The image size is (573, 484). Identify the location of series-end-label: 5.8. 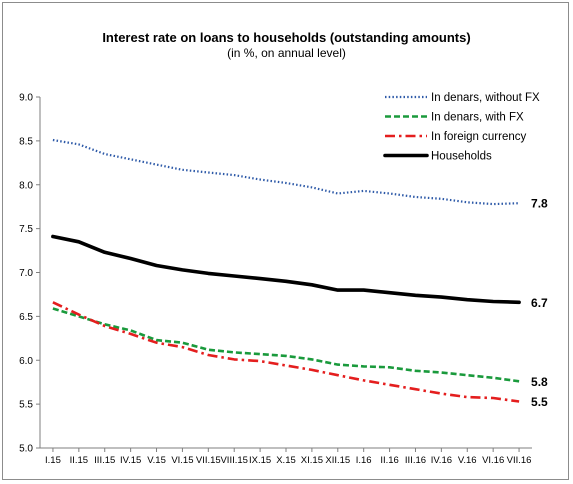
(539, 382).